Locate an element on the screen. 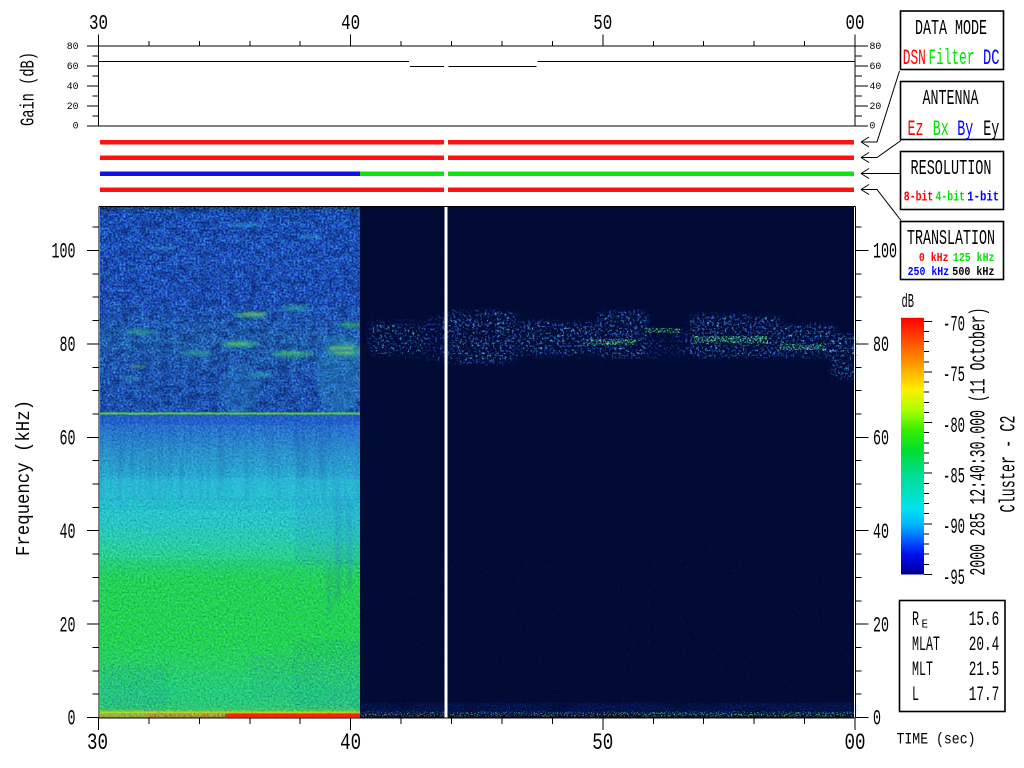 This screenshot has width=1024, height=768. svg-text: 8-bit is located at coordinates (919, 197).